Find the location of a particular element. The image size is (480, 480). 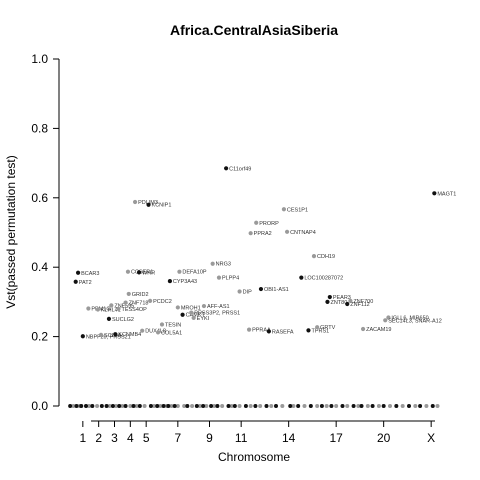

x-tick-label: 11 is located at coordinates (241, 438).